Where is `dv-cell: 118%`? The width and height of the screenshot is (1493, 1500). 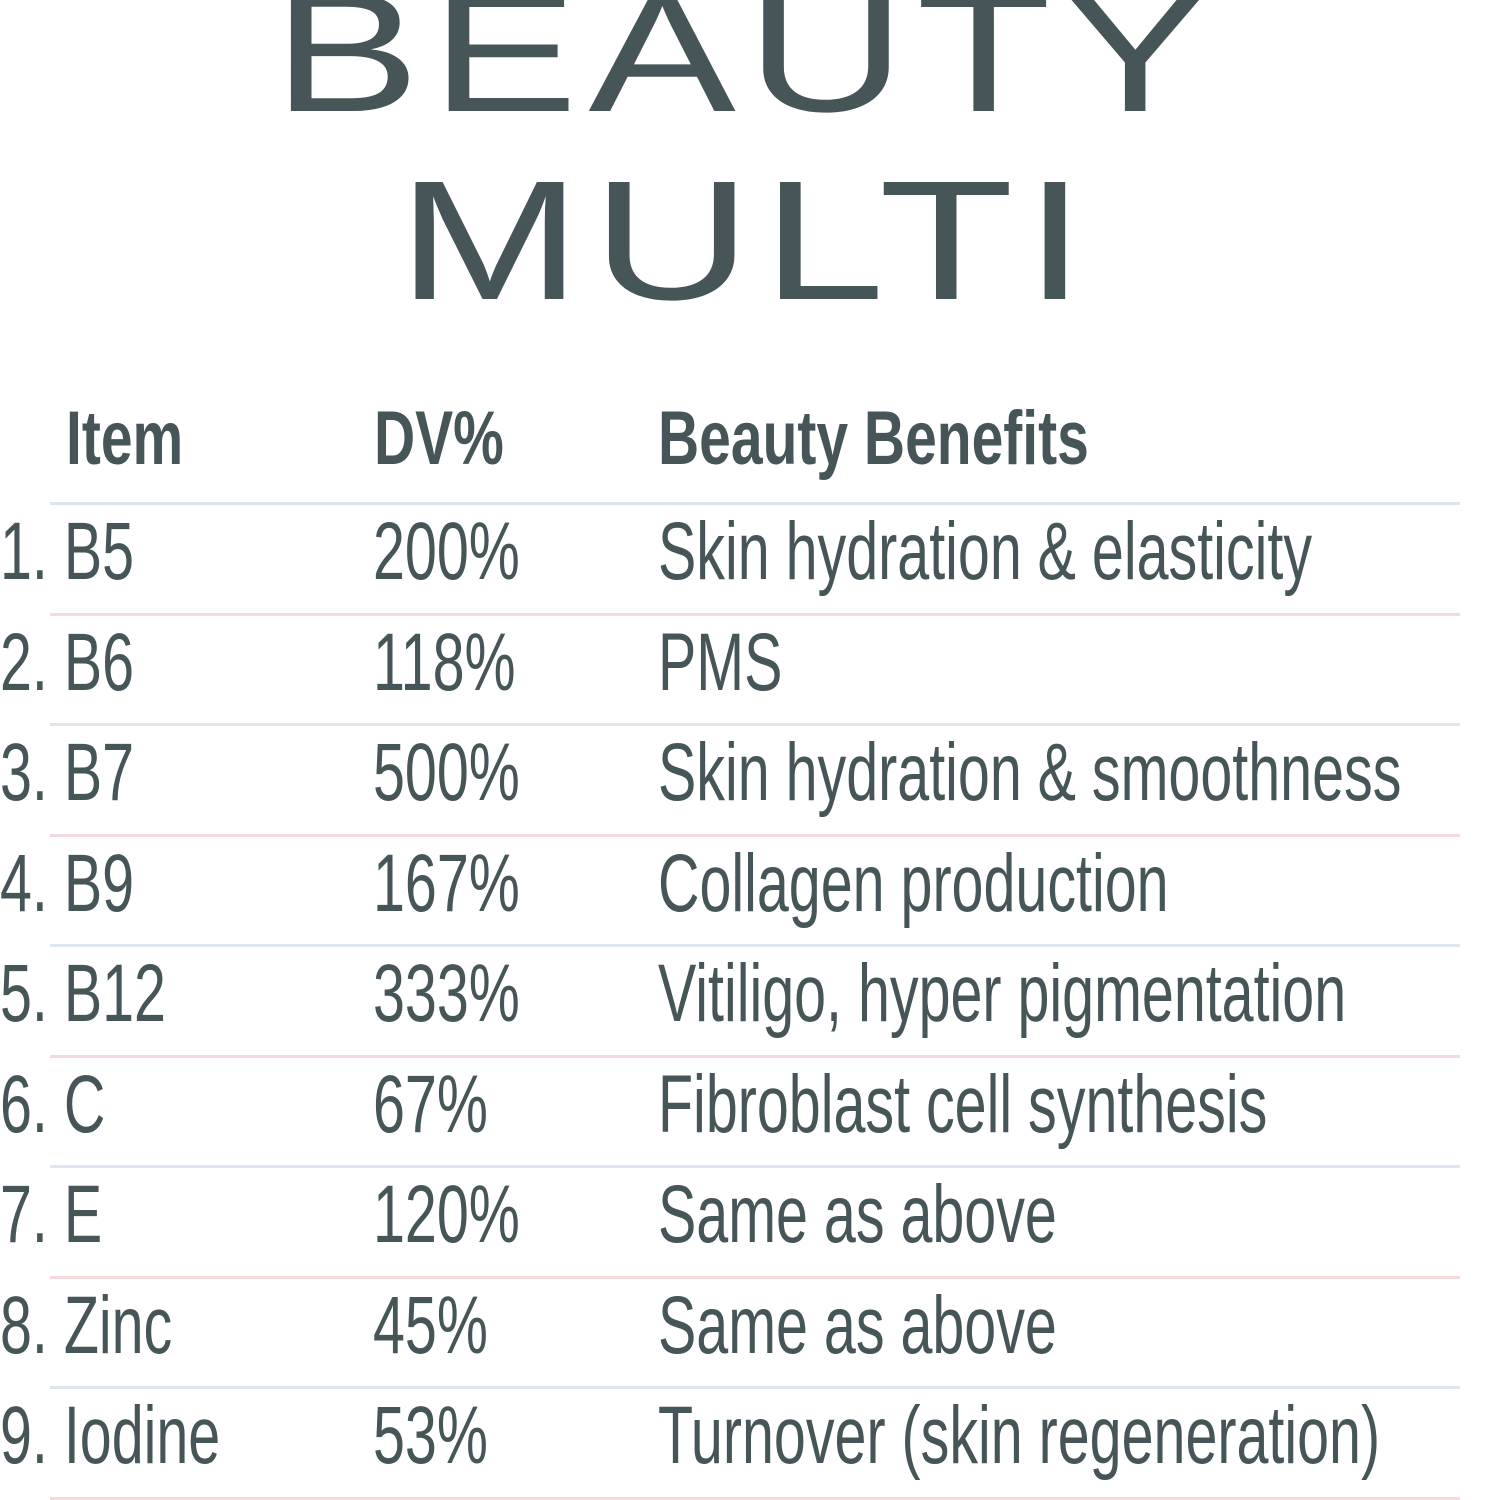
dv-cell: 118% is located at coordinates (444, 662).